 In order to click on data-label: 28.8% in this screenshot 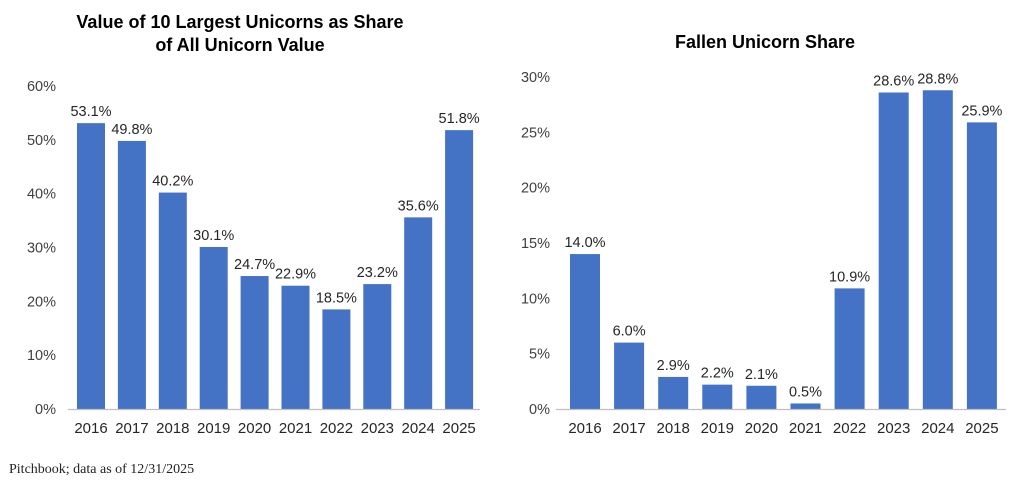, I will do `click(937, 79)`.